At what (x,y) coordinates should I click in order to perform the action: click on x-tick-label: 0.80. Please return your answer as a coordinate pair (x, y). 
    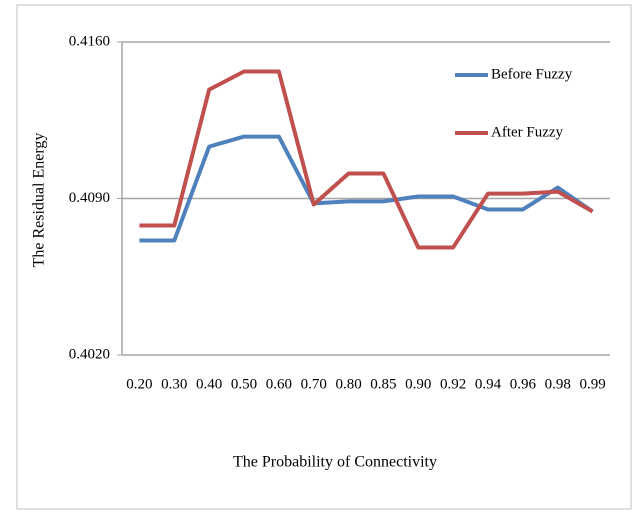
    Looking at the image, I should click on (348, 384).